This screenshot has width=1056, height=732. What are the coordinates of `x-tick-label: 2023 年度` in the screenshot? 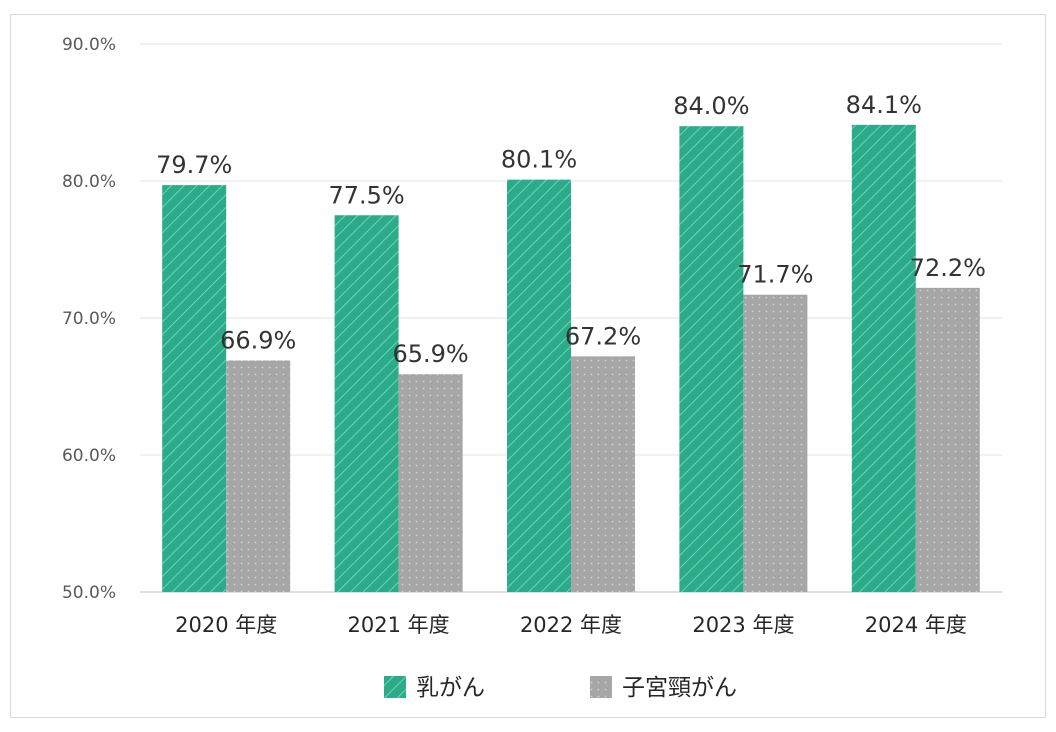 It's located at (743, 625).